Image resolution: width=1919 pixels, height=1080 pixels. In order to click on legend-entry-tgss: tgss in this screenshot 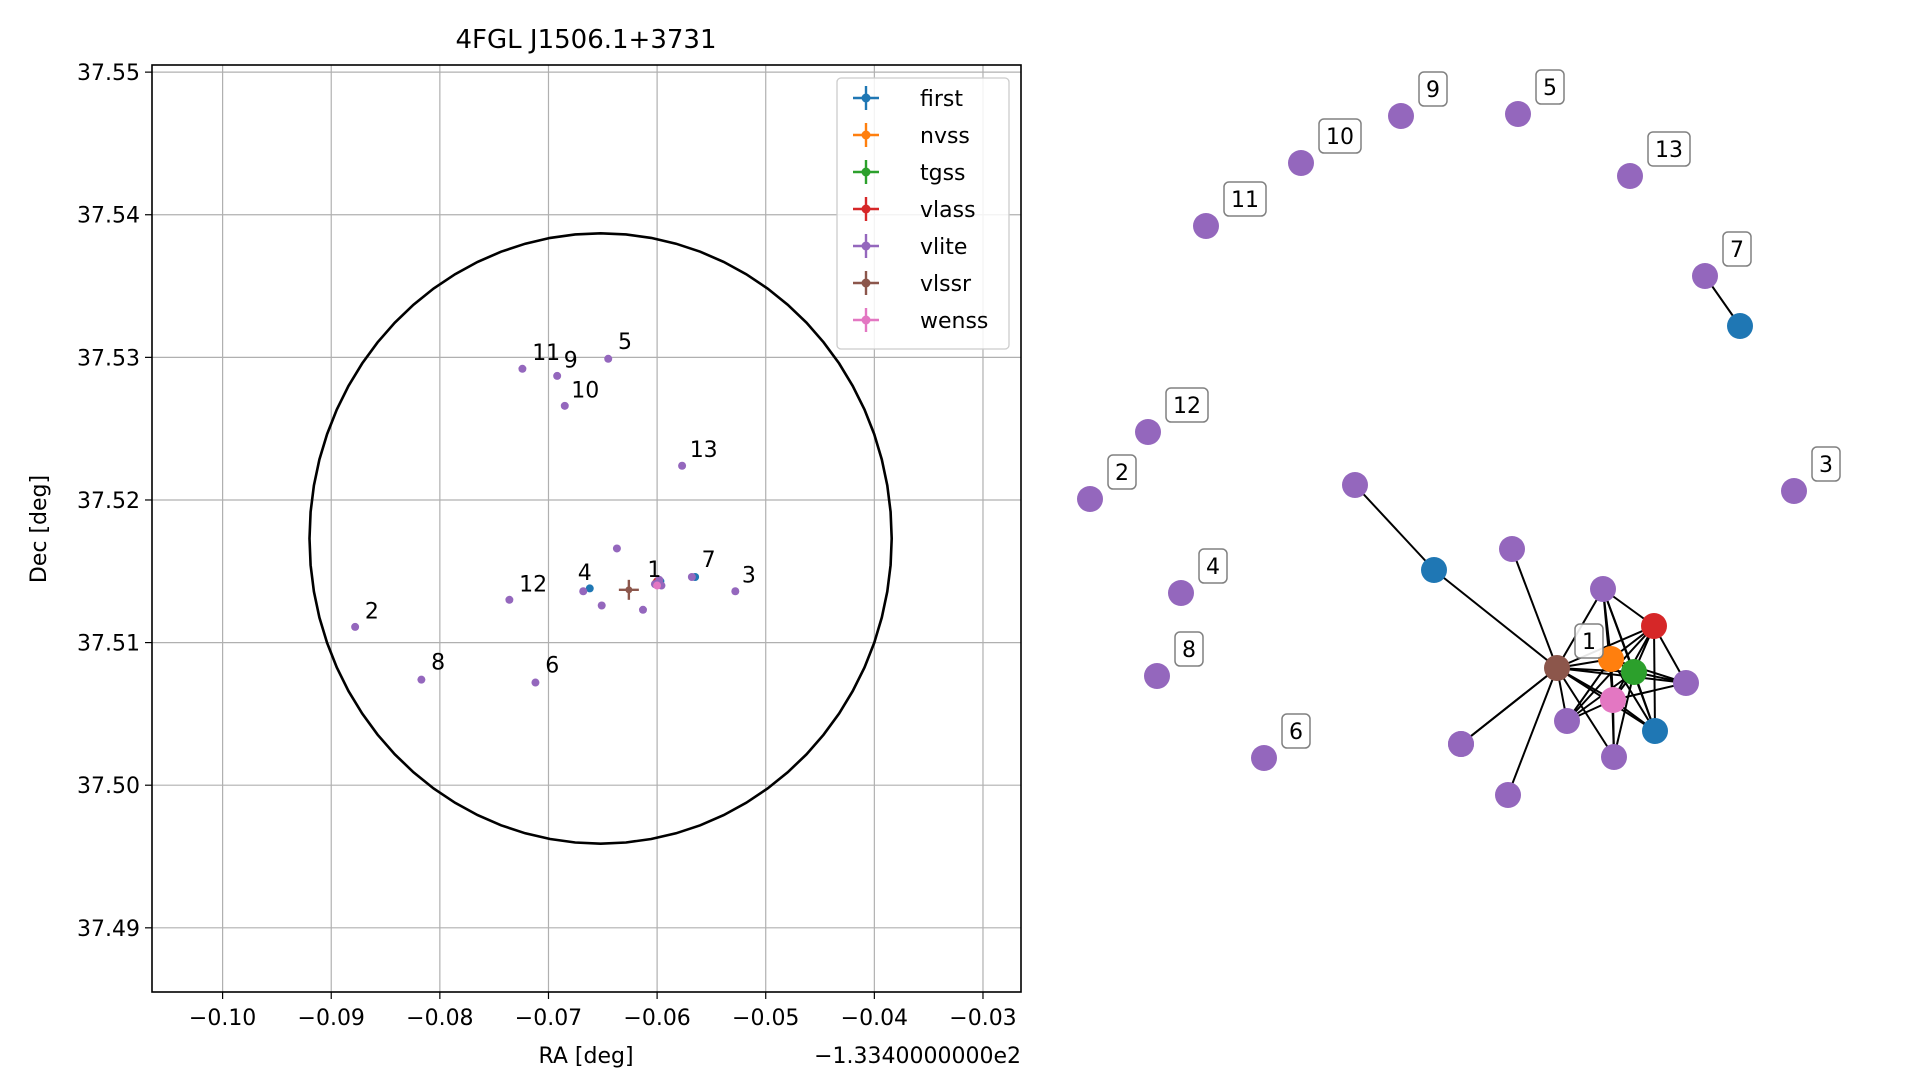, I will do `click(909, 173)`.